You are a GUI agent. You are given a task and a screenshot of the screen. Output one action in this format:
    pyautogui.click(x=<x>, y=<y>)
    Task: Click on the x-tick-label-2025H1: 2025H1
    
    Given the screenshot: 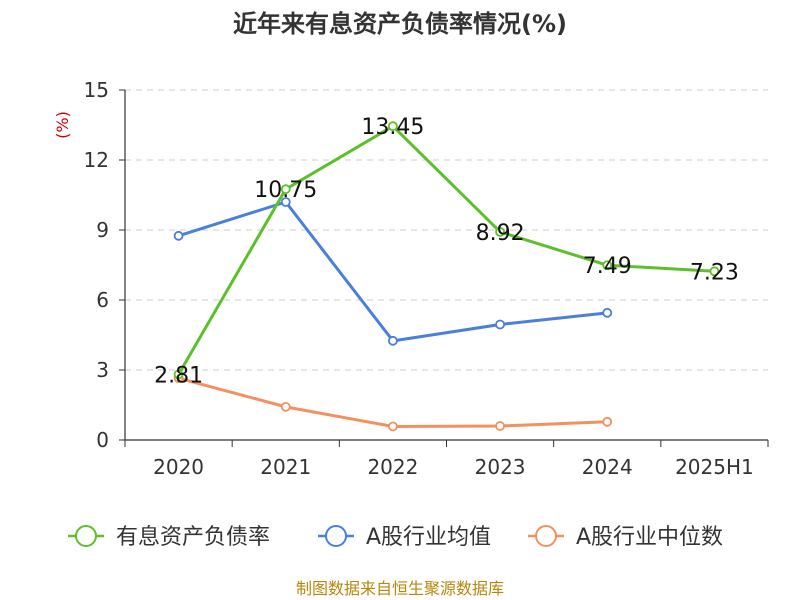 What is the action you would take?
    pyautogui.click(x=714, y=467)
    